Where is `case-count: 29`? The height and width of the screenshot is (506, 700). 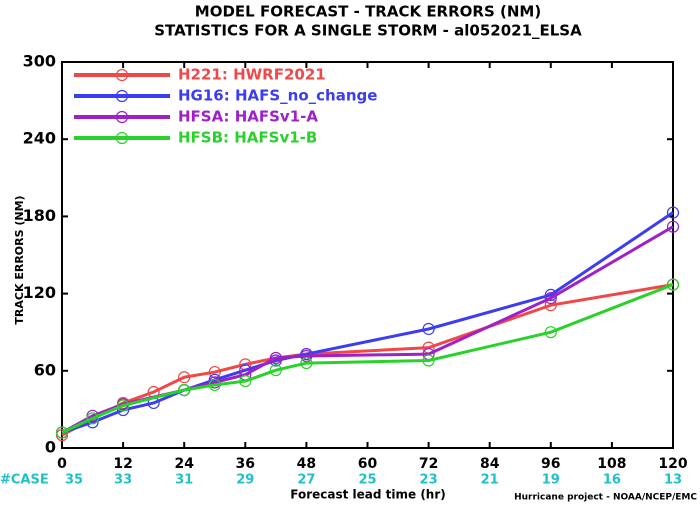
case-count: 29 is located at coordinates (245, 480).